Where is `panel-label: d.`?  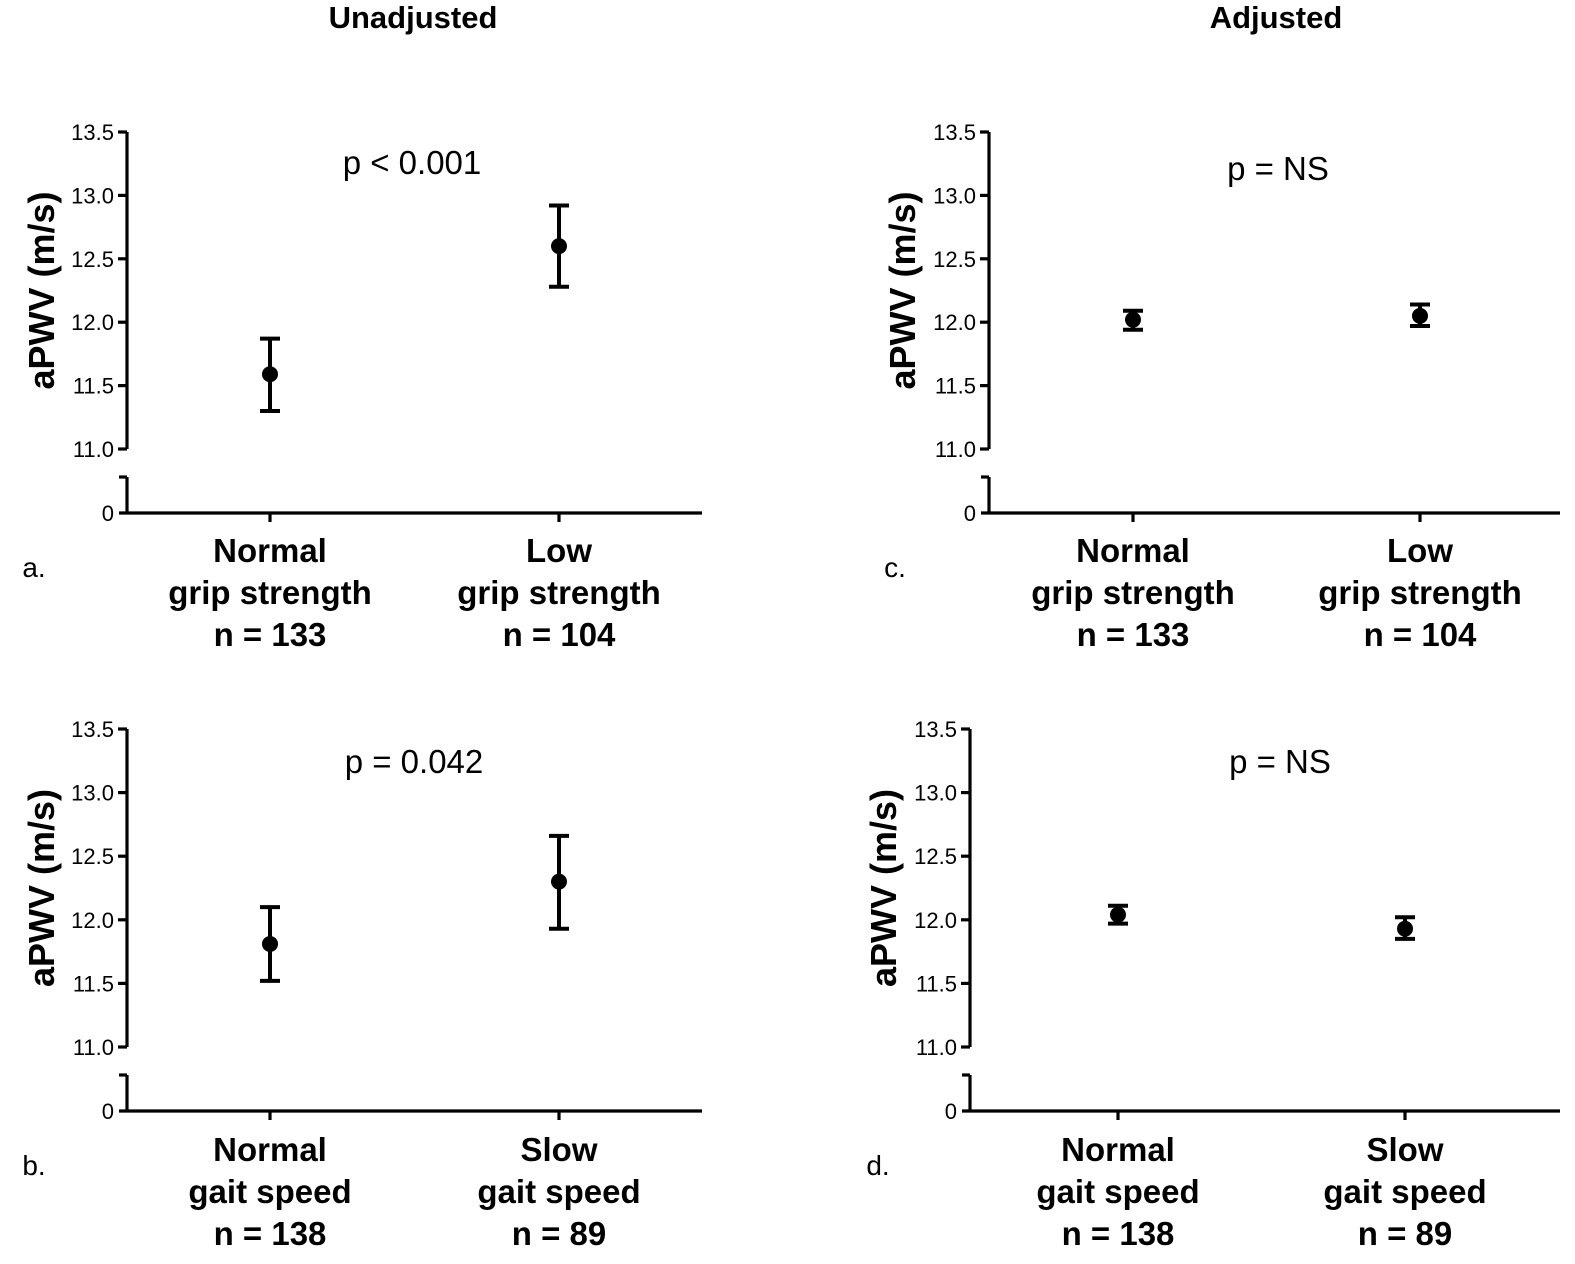
panel-label: d. is located at coordinates (877, 1165).